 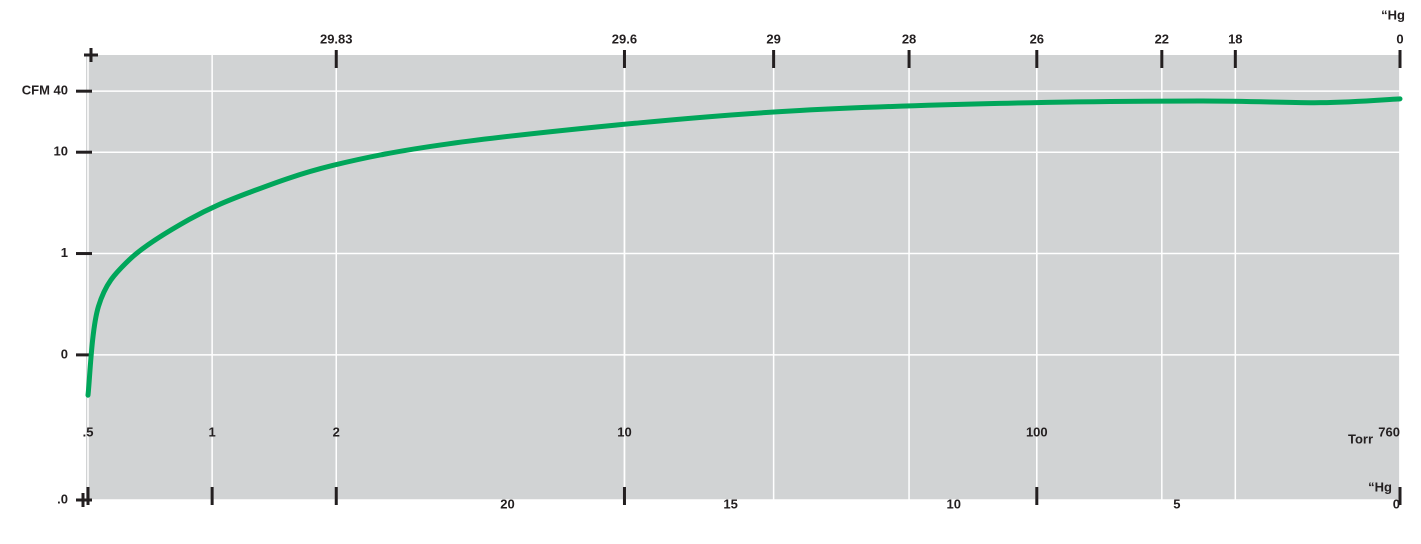 I want to click on top-axis-unit: “Hg, so click(x=1393, y=14).